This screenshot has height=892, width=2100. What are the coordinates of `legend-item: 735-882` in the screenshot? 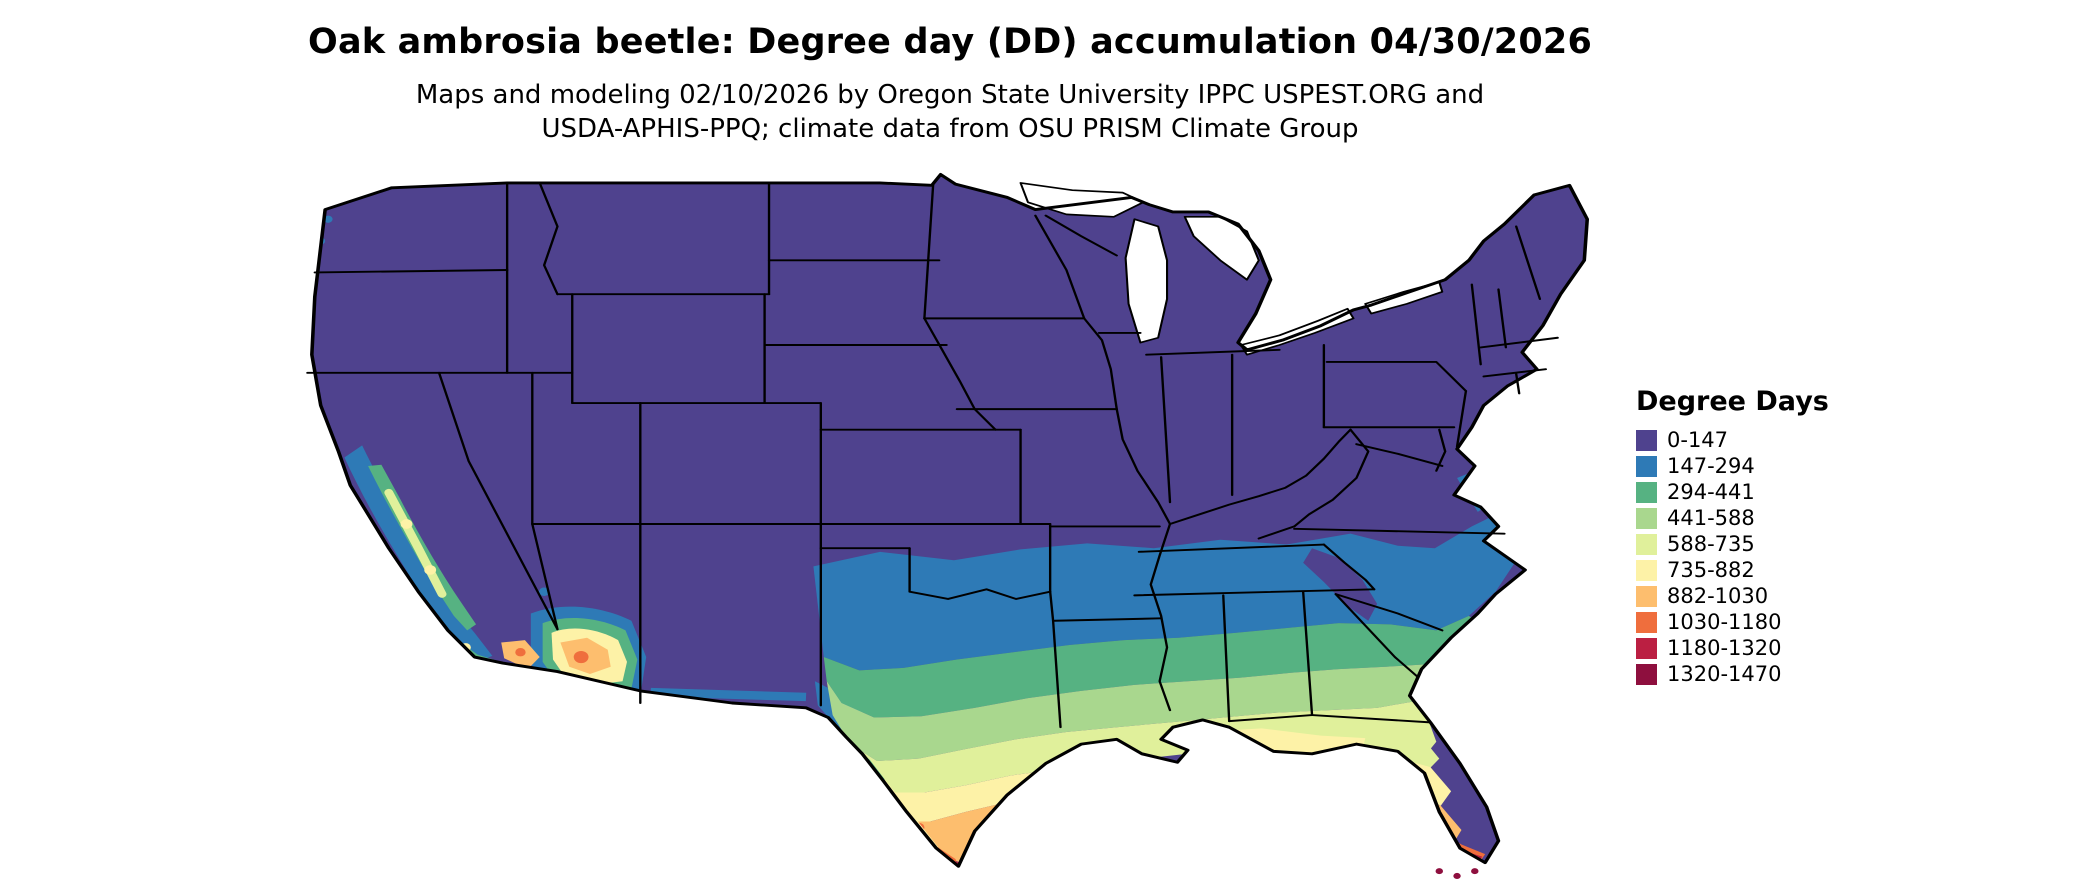 It's located at (1732, 570).